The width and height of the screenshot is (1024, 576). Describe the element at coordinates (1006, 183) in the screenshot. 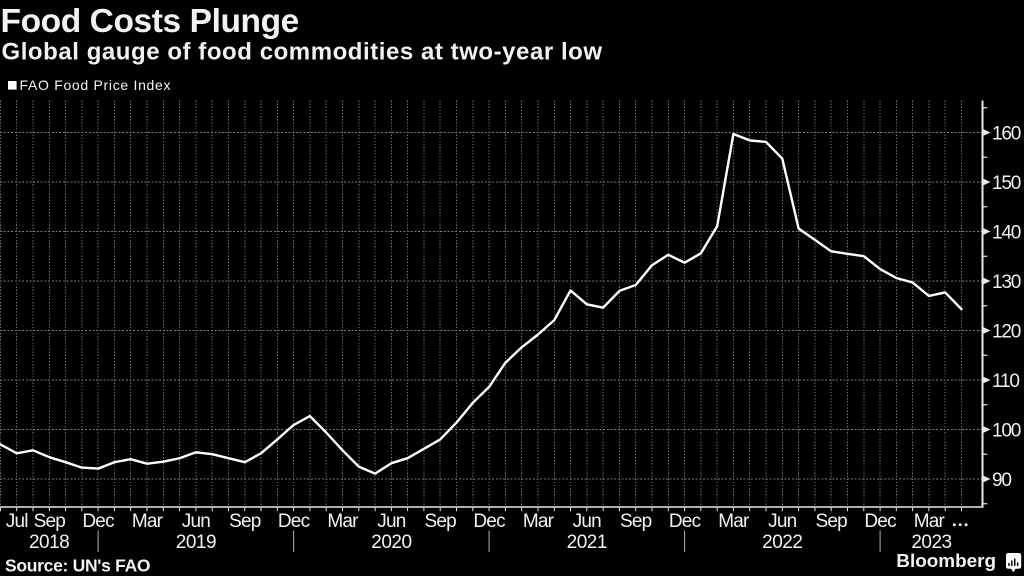

I see `svg-text: 150` at that location.